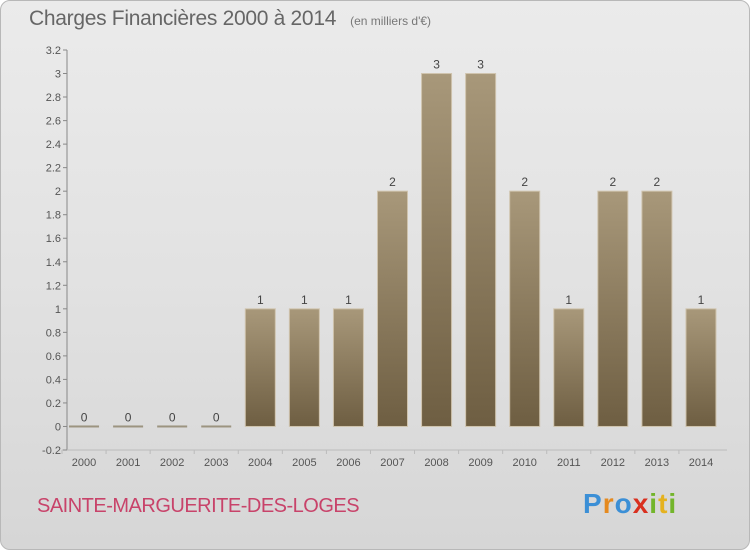  What do you see at coordinates (51, 451) in the screenshot?
I see `y-tick-label: -0.2` at bounding box center [51, 451].